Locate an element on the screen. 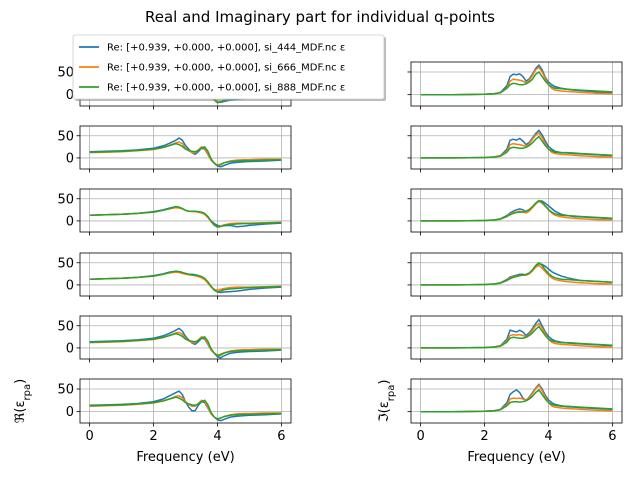 This screenshot has height=480, width=640. legend-box is located at coordinates (228, 67).